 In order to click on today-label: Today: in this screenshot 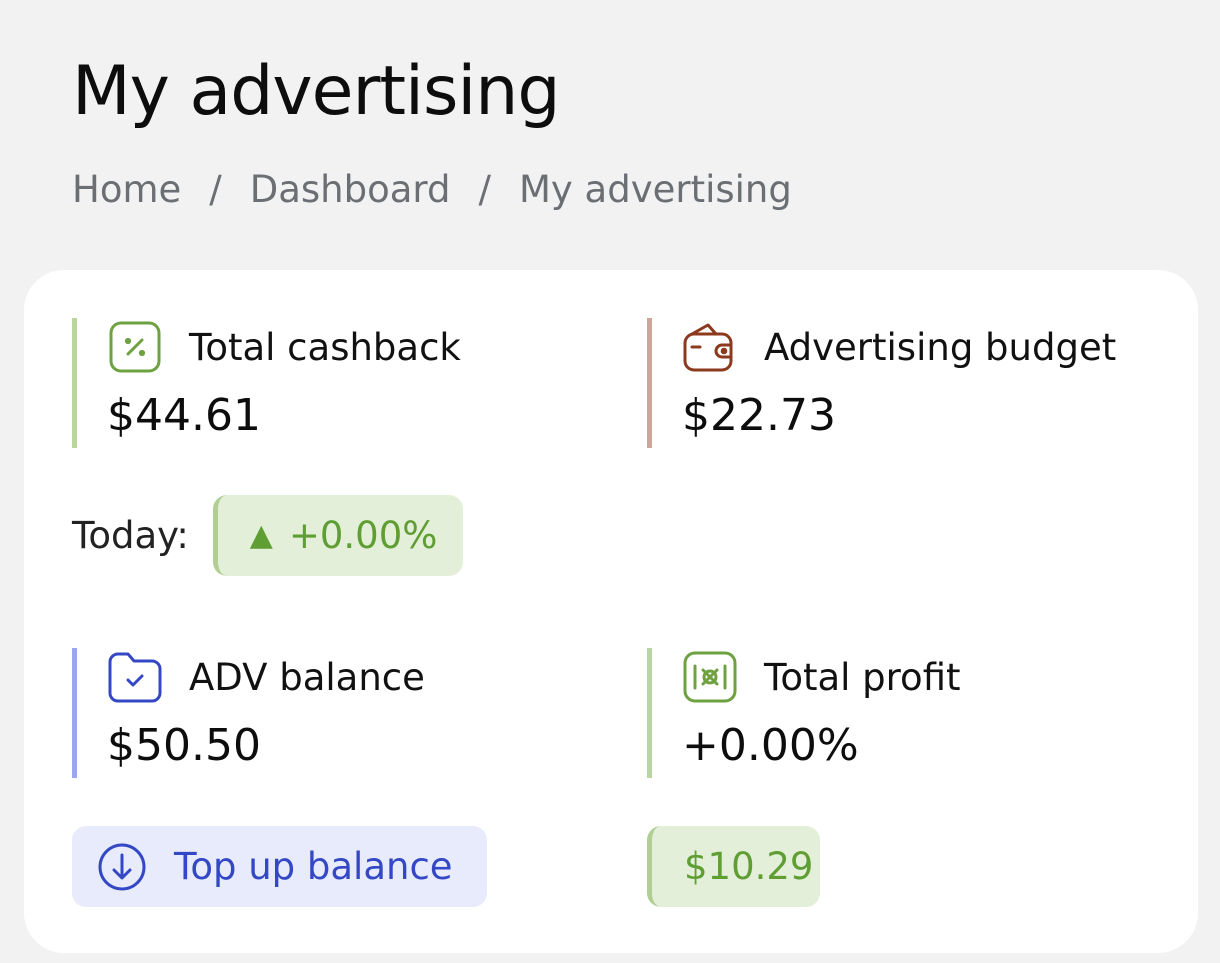, I will do `click(130, 535)`.